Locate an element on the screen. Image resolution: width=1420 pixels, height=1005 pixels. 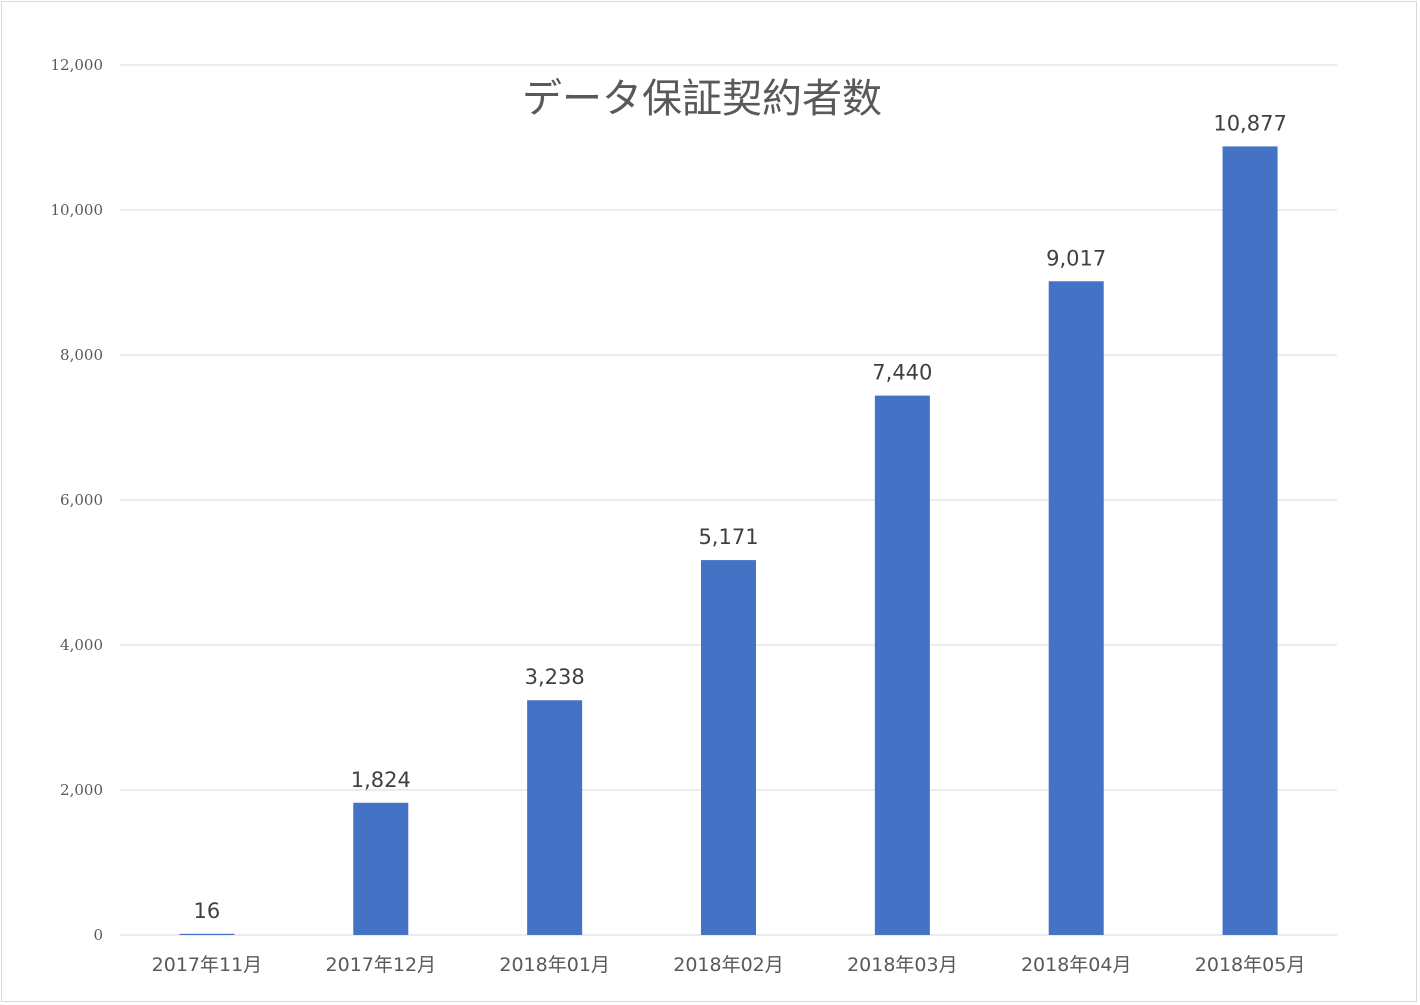
y-tick-label: 4,000 is located at coordinates (81, 645).